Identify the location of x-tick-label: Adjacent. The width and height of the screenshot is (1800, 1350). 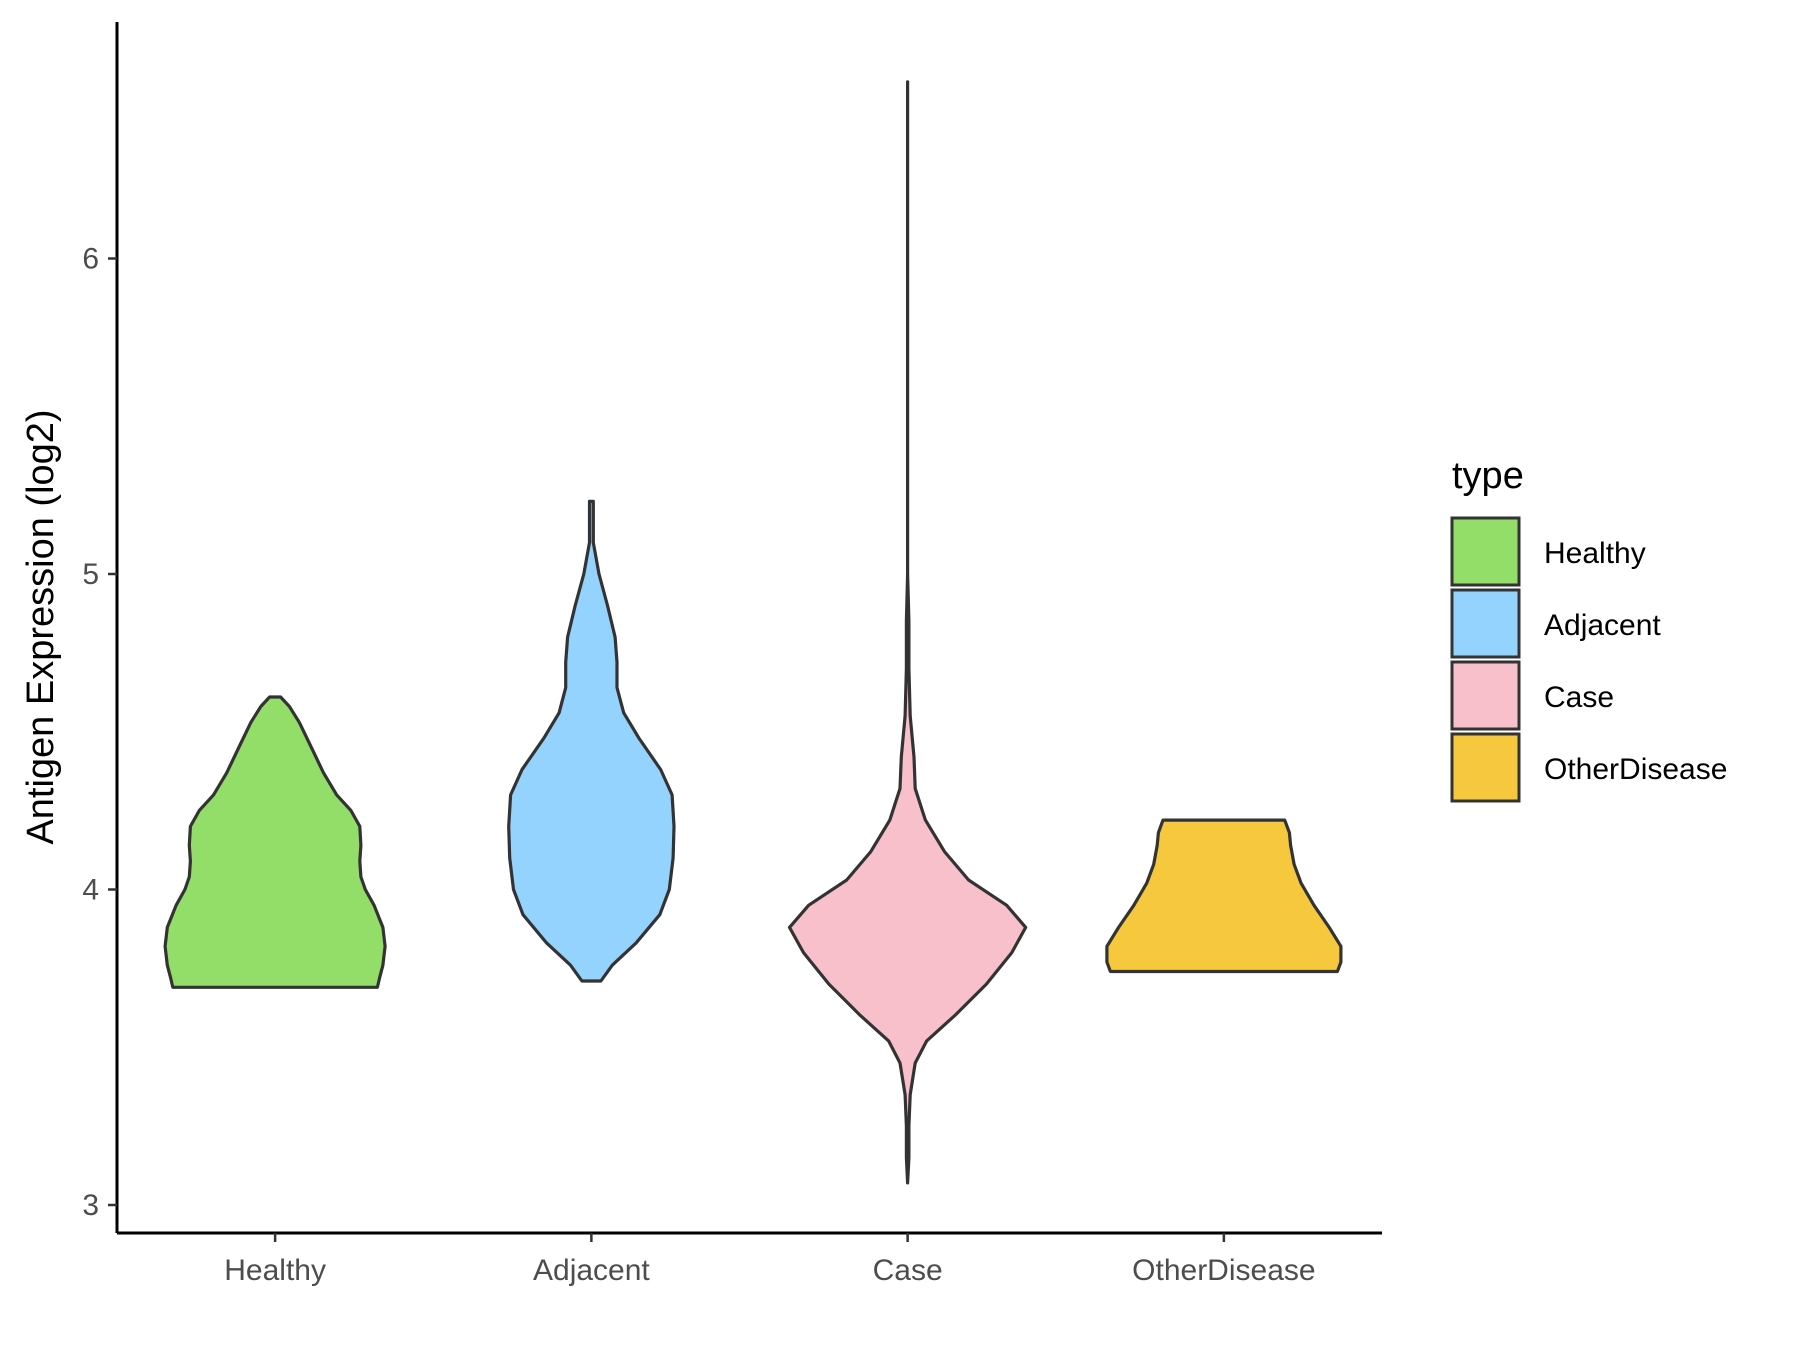
(591, 1270).